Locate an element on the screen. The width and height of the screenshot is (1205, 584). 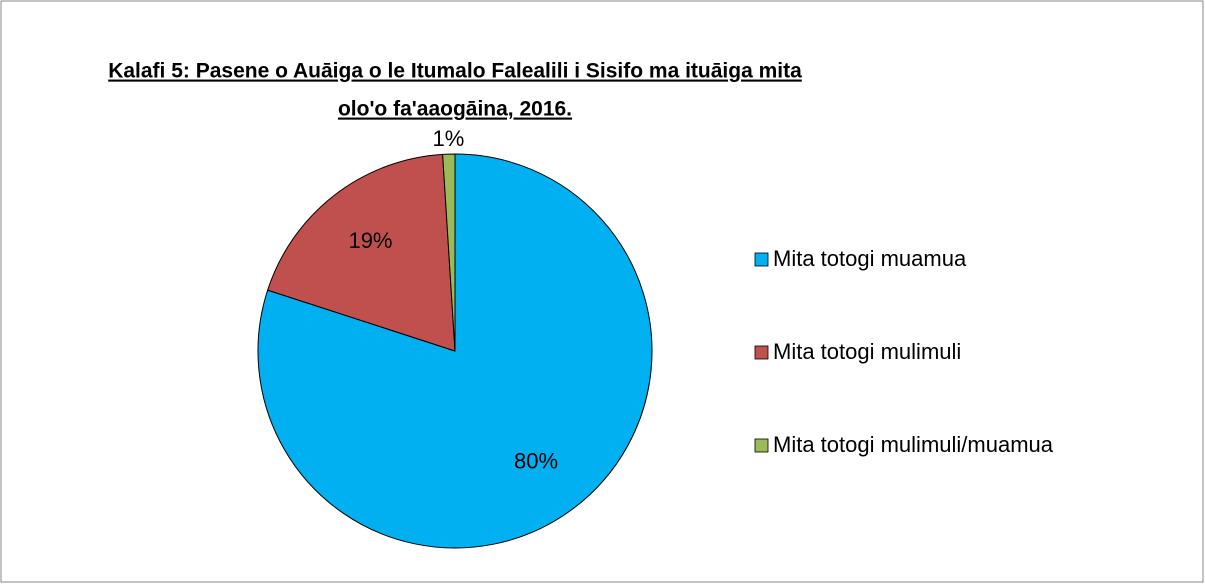
legend-label: Mita totogi mulimuli/muamua is located at coordinates (913, 444).